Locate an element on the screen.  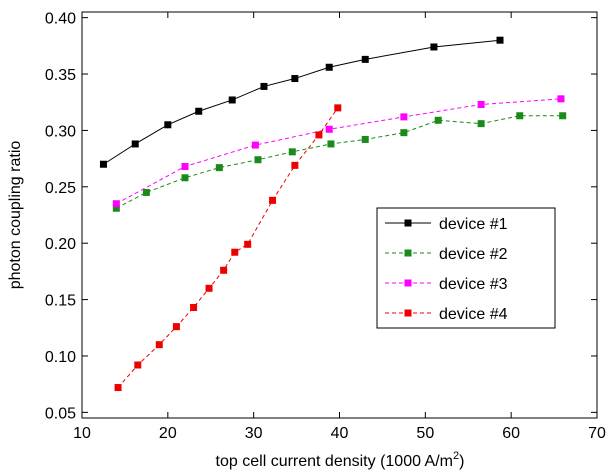
x-axis-label-end: ) is located at coordinates (461, 461).